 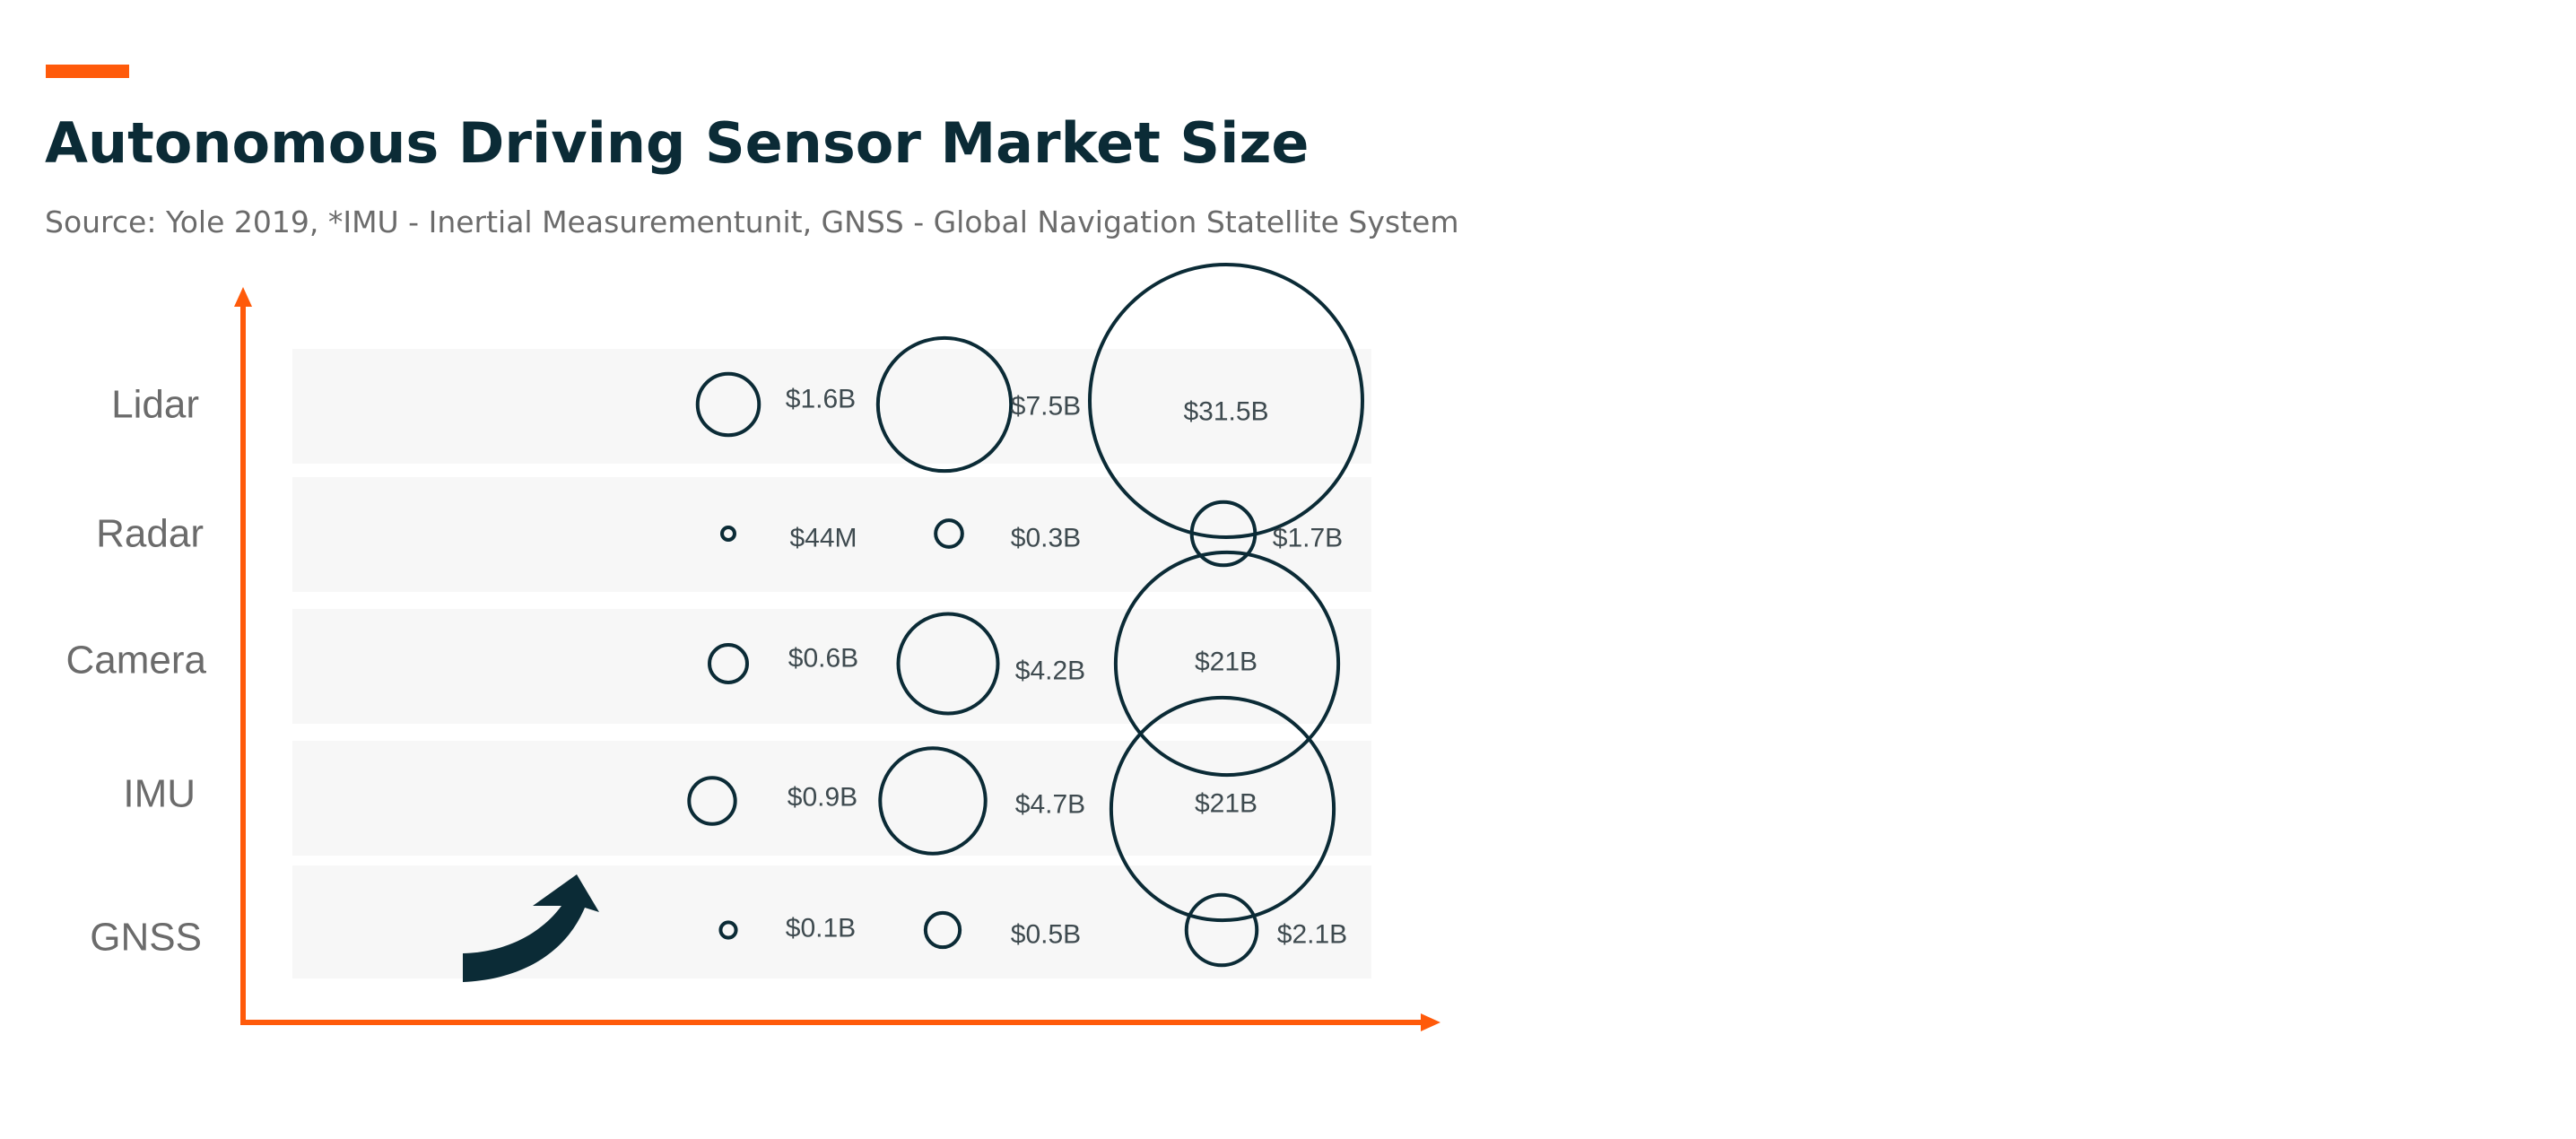 I want to click on value-label: $0.5B, so click(x=1046, y=935).